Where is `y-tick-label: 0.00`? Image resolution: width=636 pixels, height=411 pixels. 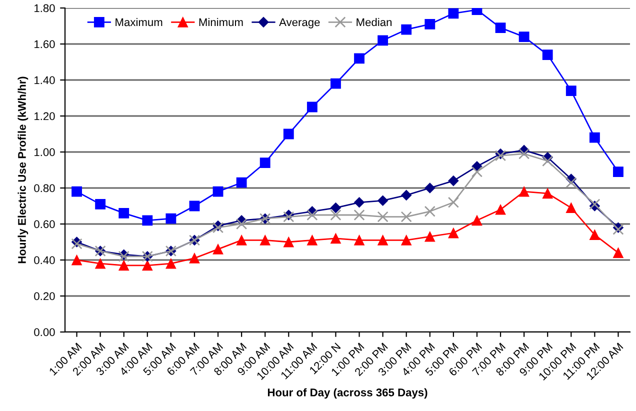 y-tick-label: 0.00 is located at coordinates (44, 332).